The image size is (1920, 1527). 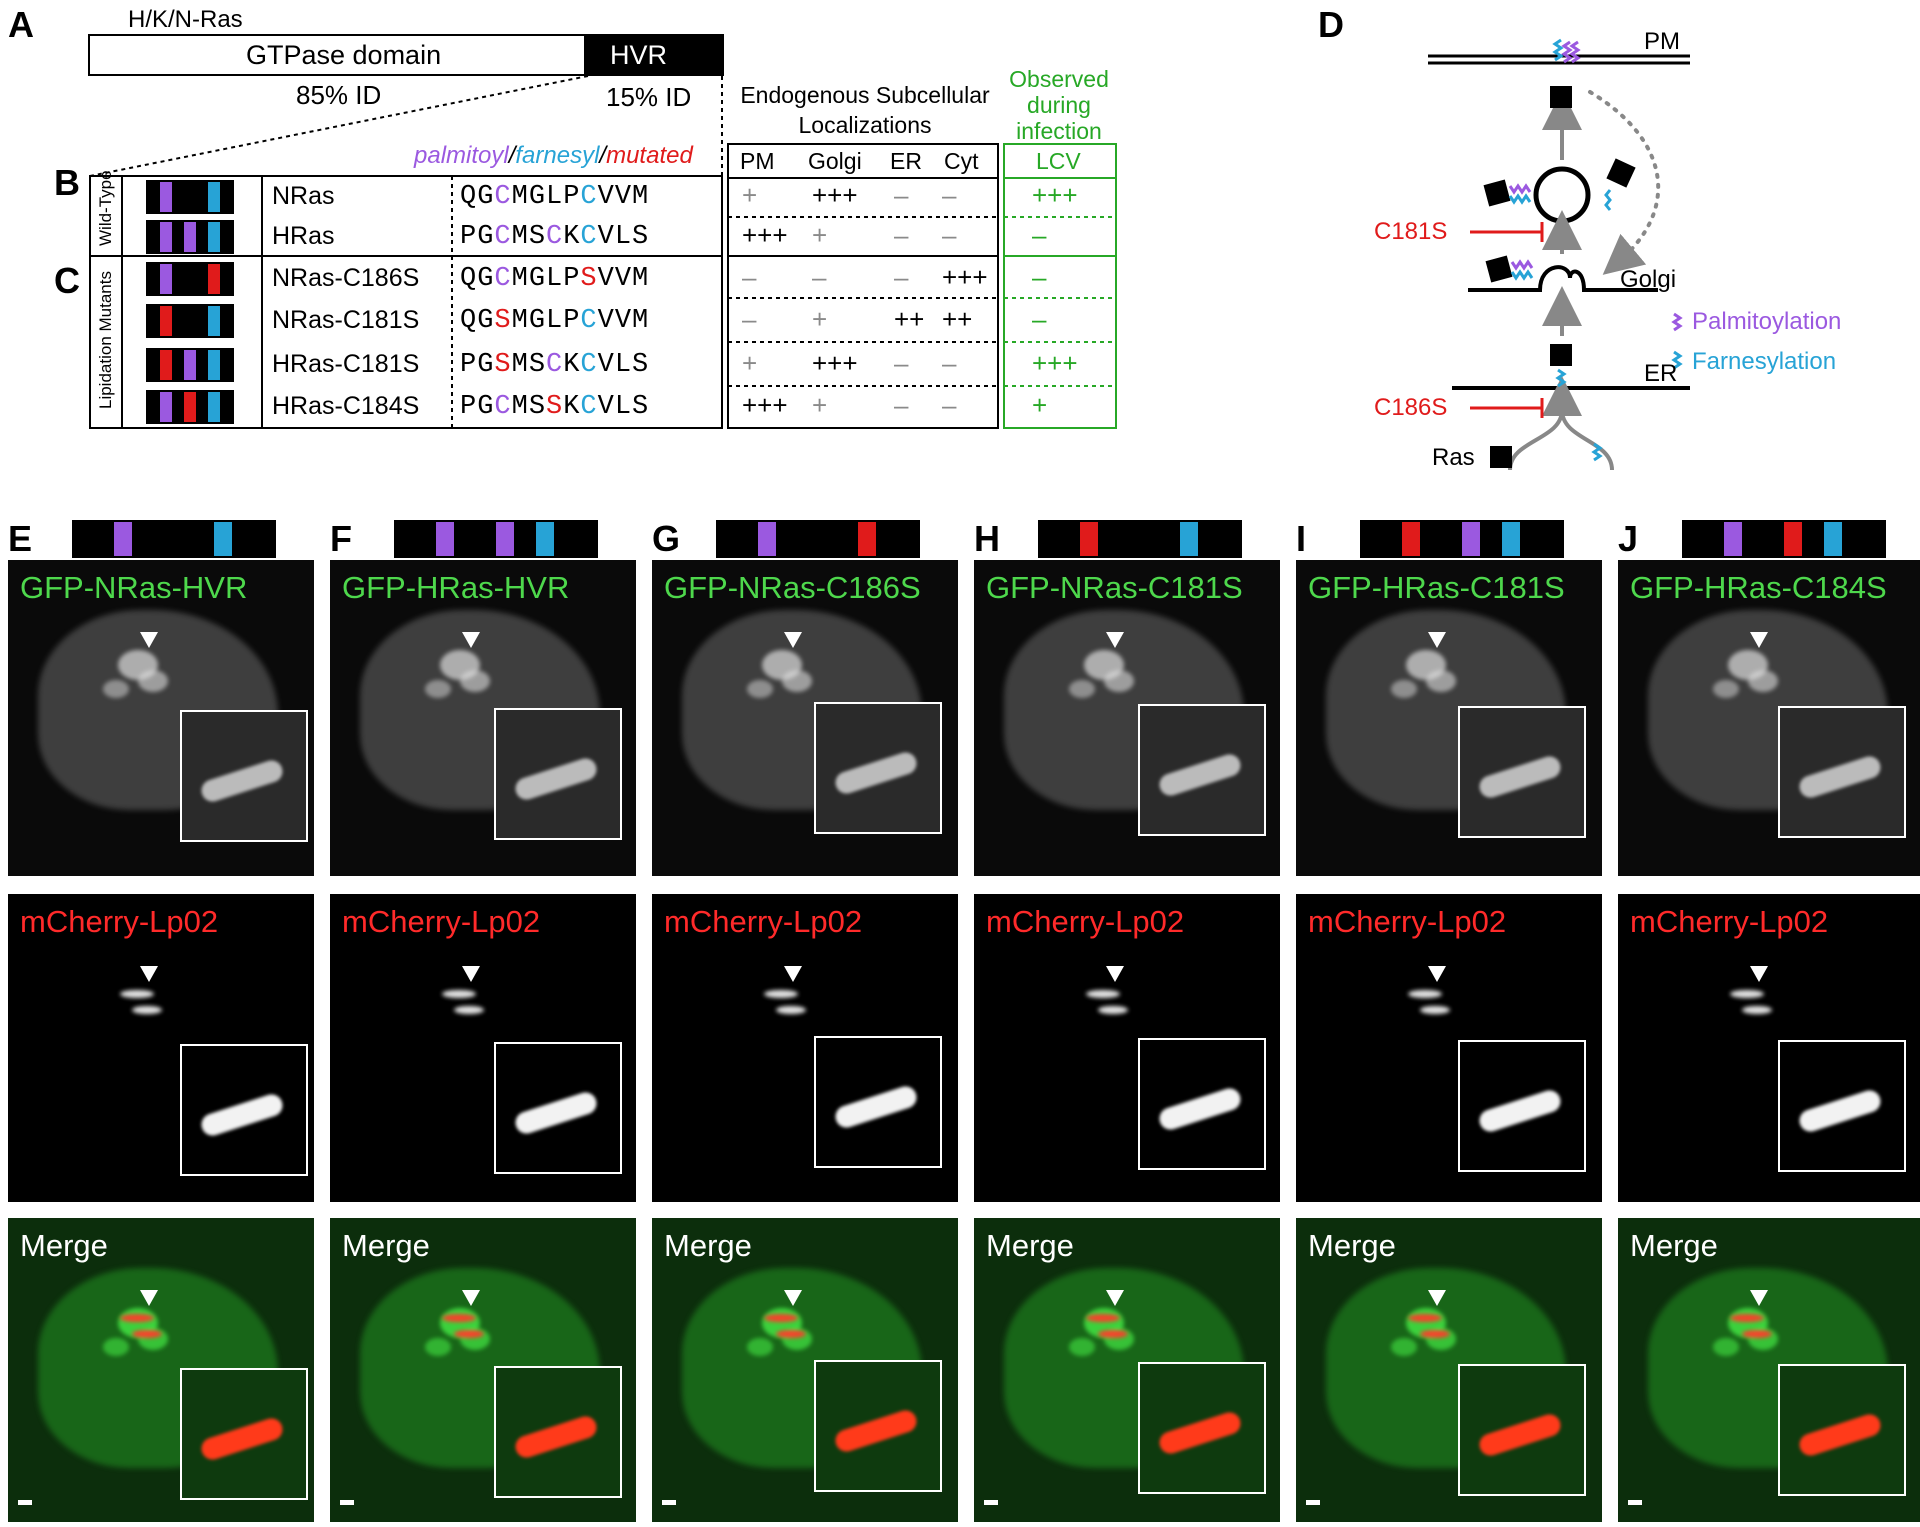 What do you see at coordinates (1127, 1370) in the screenshot?
I see `merge-micrograph: Merge` at bounding box center [1127, 1370].